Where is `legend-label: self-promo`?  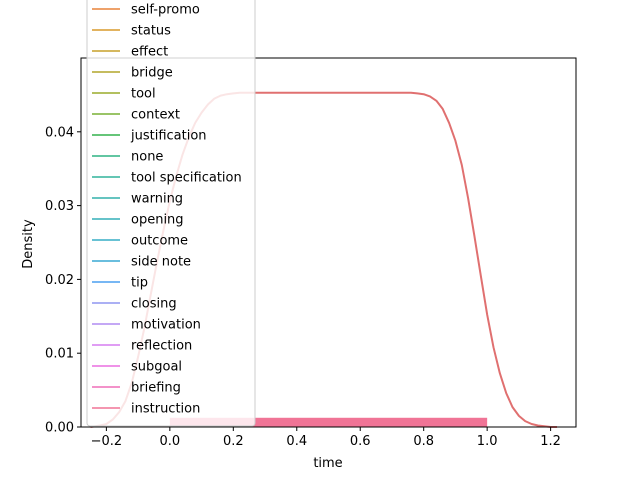 legend-label: self-promo is located at coordinates (165, 10).